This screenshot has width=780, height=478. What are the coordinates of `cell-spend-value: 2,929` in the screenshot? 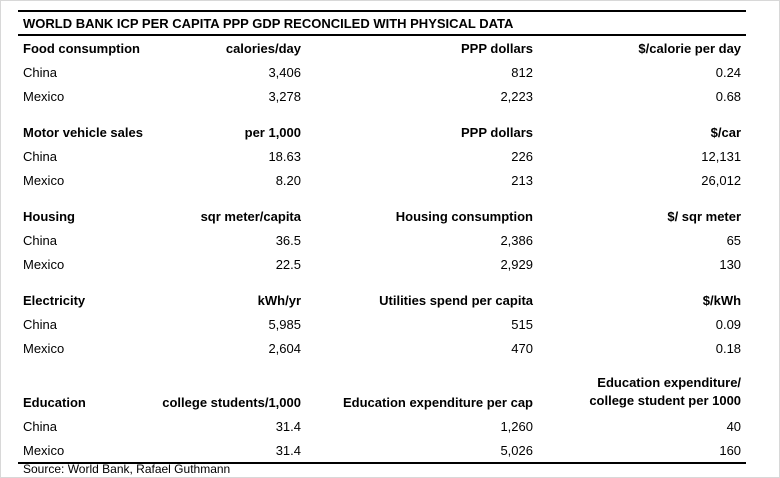 It's located at (516, 264).